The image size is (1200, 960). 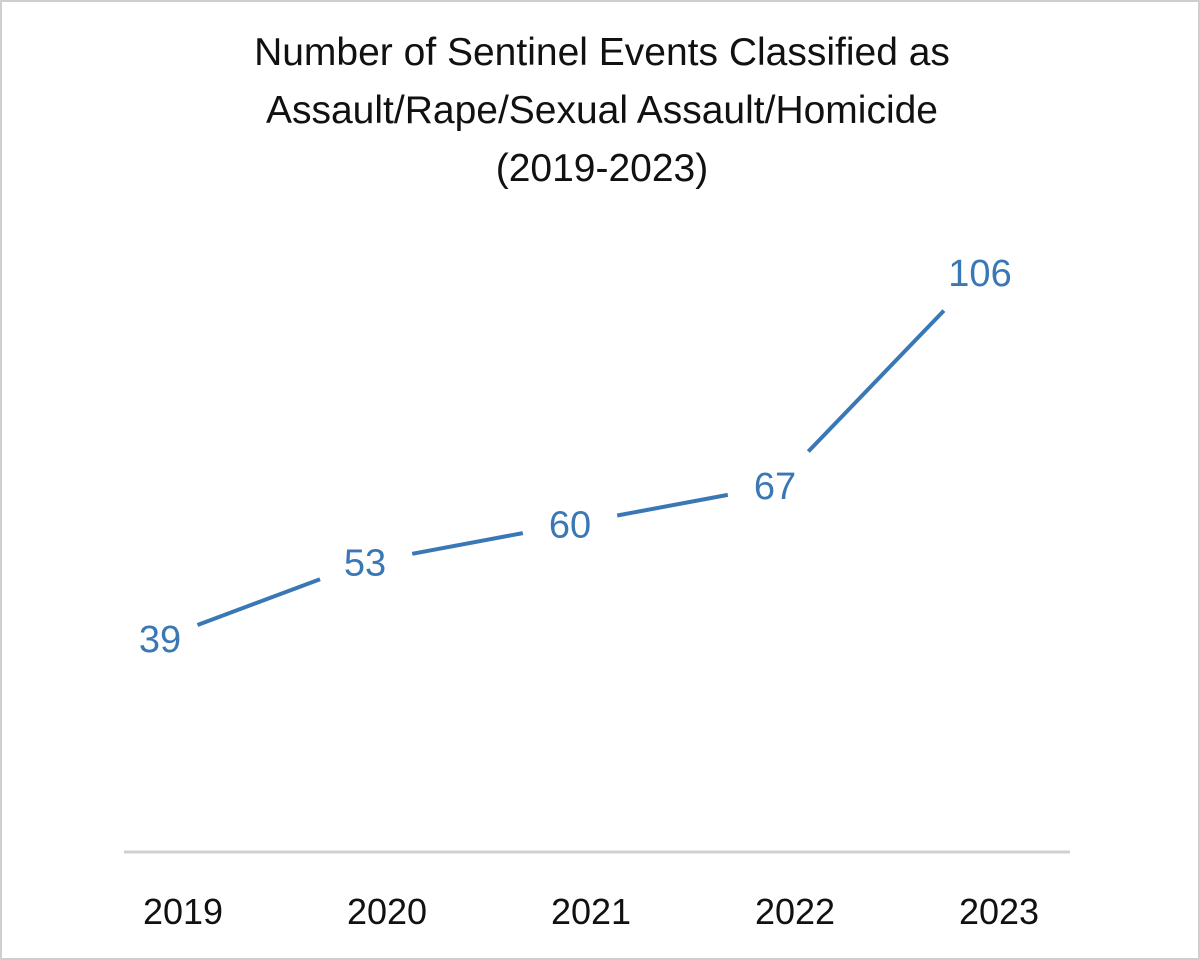 I want to click on x-tick-label: 2022, so click(x=795, y=911).